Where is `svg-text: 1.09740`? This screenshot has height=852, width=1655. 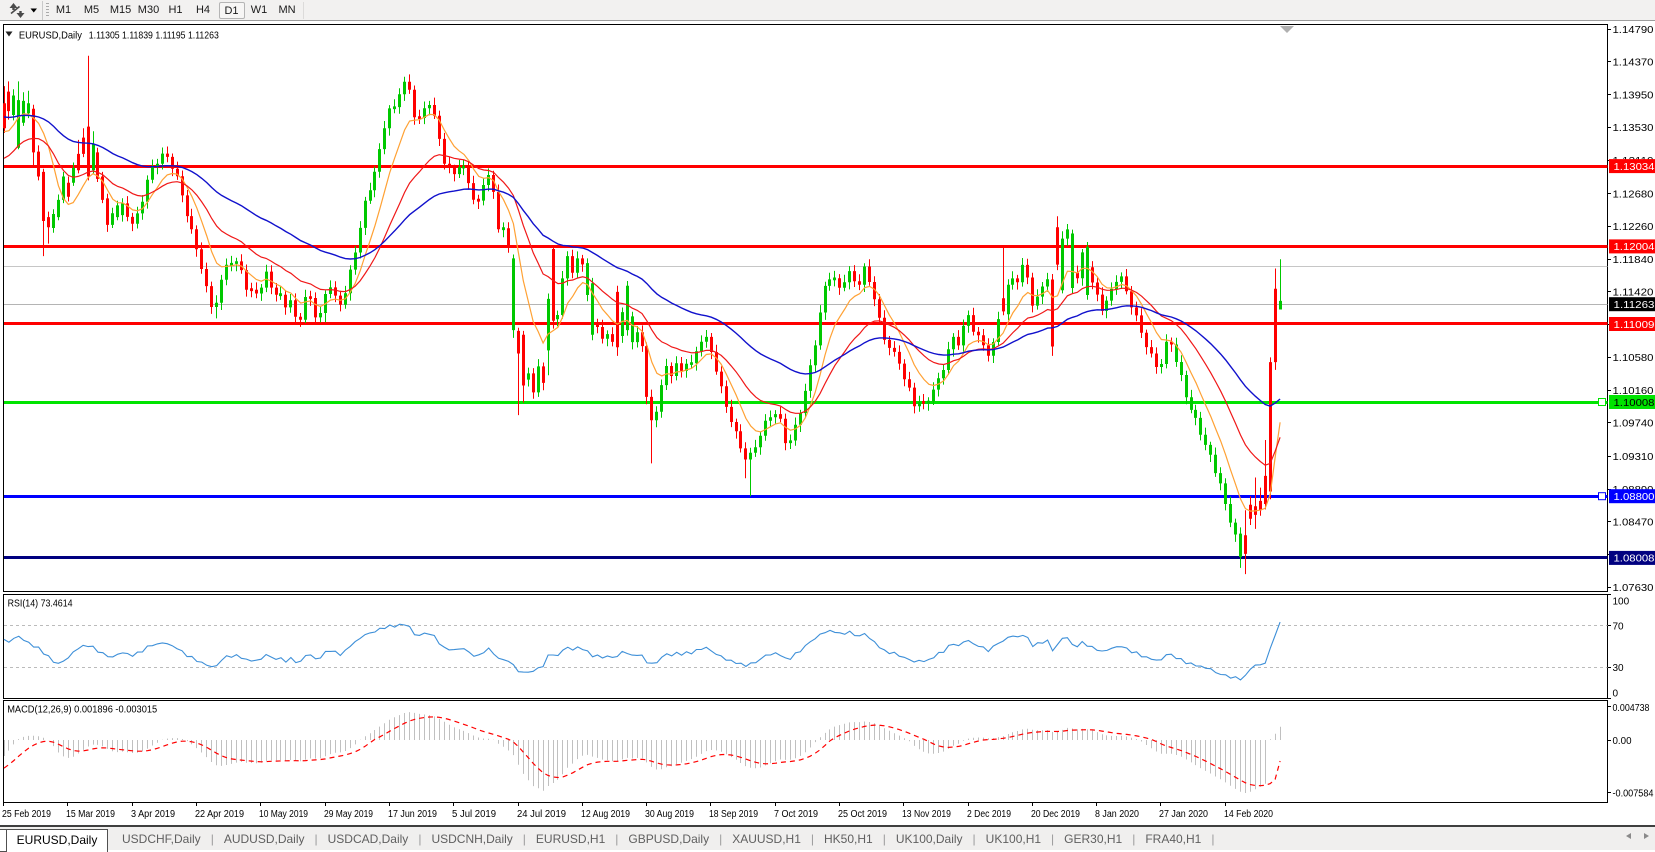
svg-text: 1.09740 is located at coordinates (1633, 424).